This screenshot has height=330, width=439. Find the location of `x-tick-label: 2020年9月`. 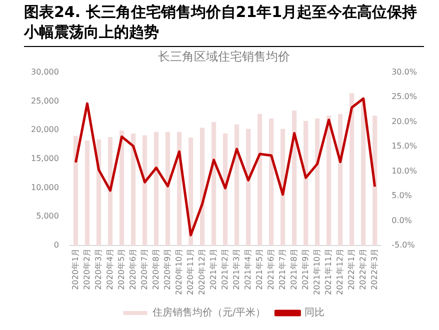

x-tick-label: 2020年9月 is located at coordinates (167, 269).